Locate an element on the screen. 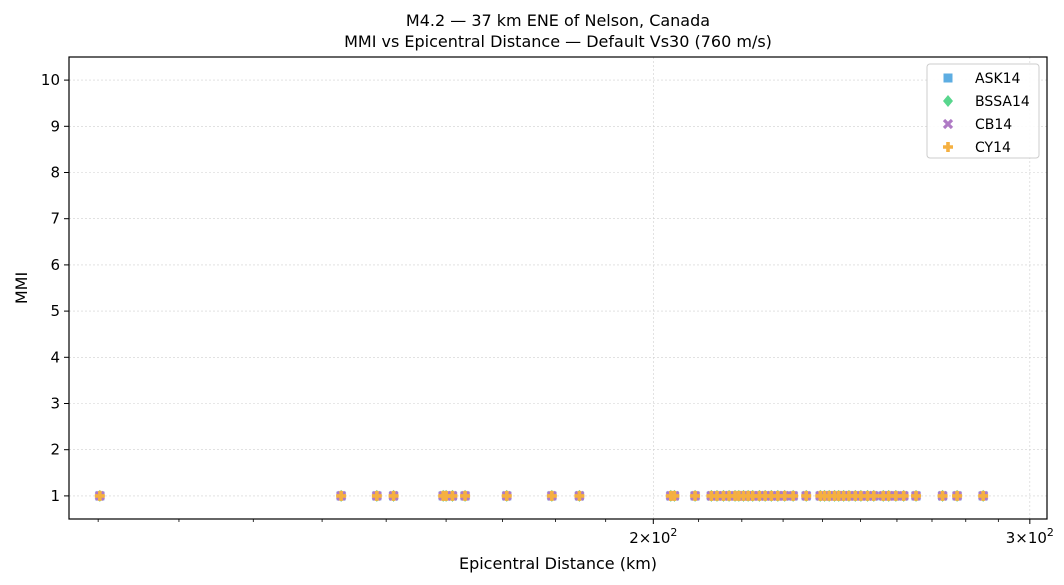 This screenshot has height=585, width=1064. x-tick-base: 3 is located at coordinates (1011, 538).